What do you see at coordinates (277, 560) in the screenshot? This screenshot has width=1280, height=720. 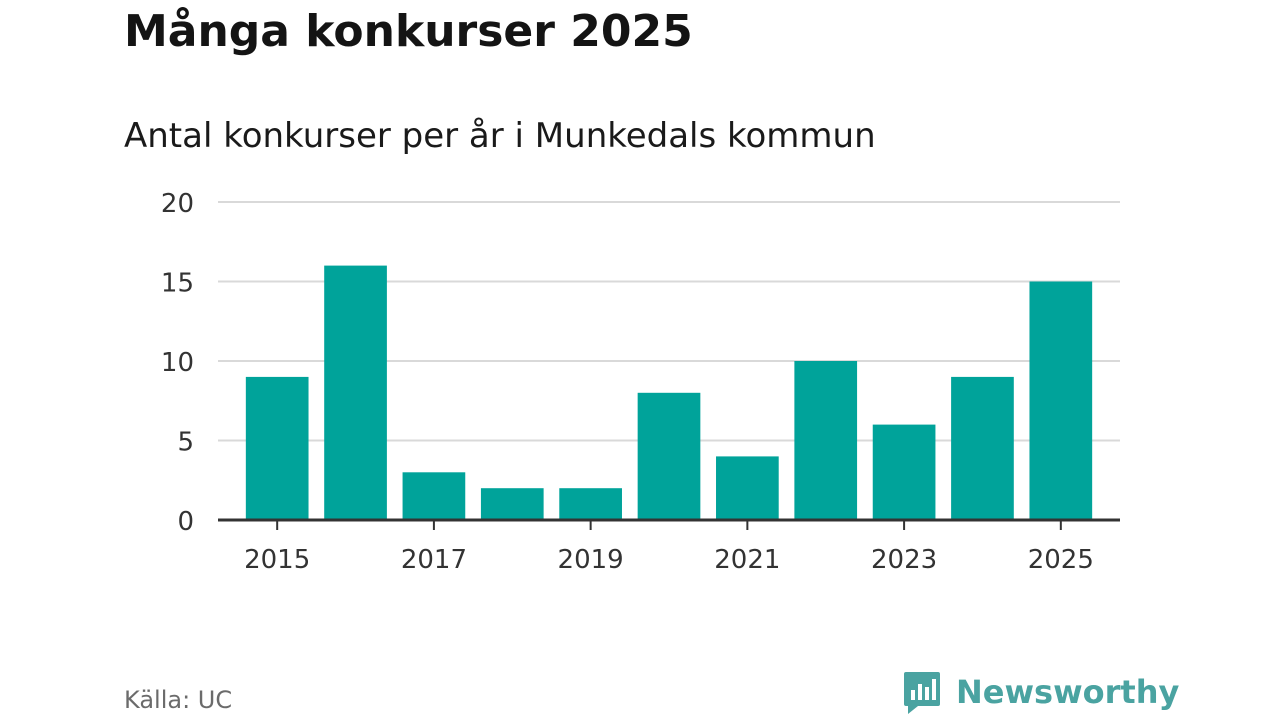 I see `x-tick-label-2015: 2015` at bounding box center [277, 560].